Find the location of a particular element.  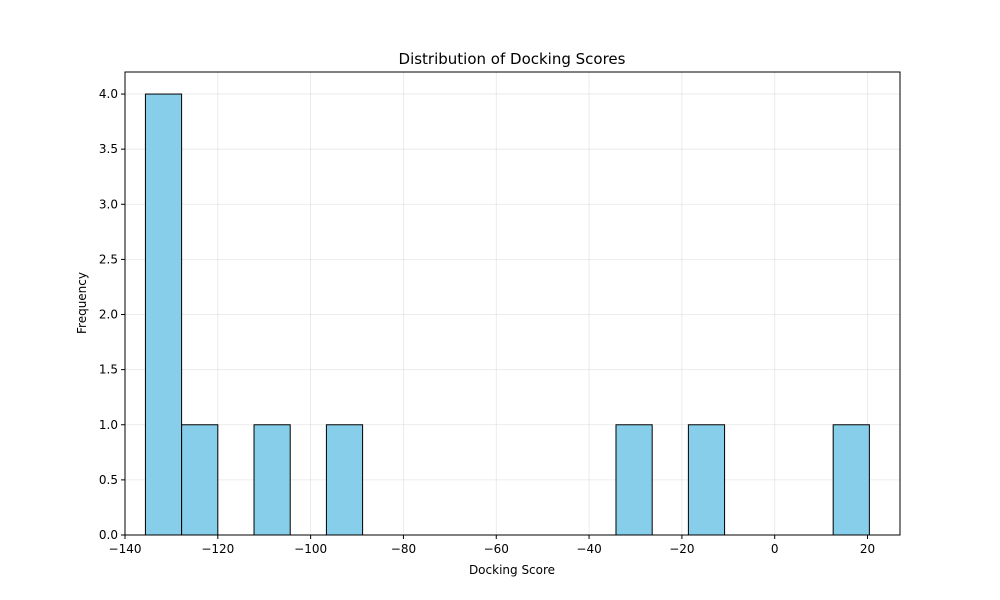

x-tick-label: −80 is located at coordinates (403, 549).